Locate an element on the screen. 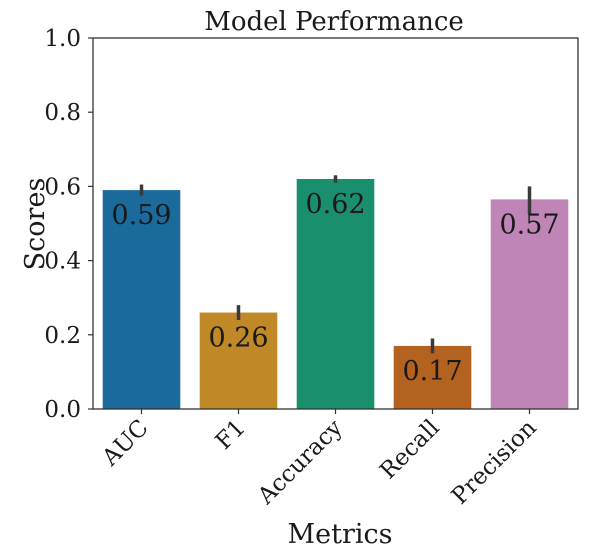 The image size is (598, 560). y-axis: 0.0 0.2 0.4 0.6 0.8 1.0 is located at coordinates (68, 224).